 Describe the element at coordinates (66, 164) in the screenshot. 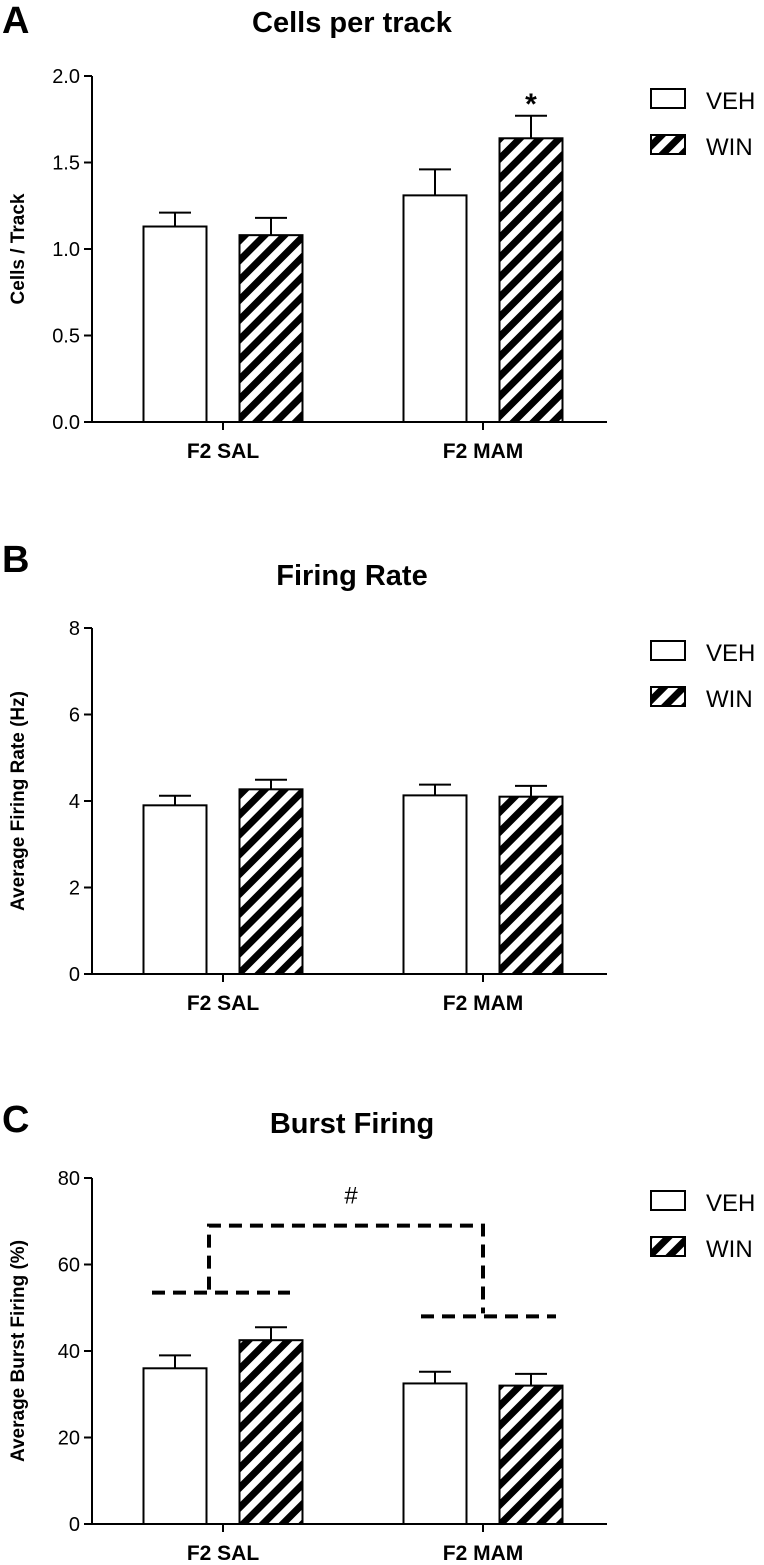

I see `y-tick-label: 1.5` at that location.